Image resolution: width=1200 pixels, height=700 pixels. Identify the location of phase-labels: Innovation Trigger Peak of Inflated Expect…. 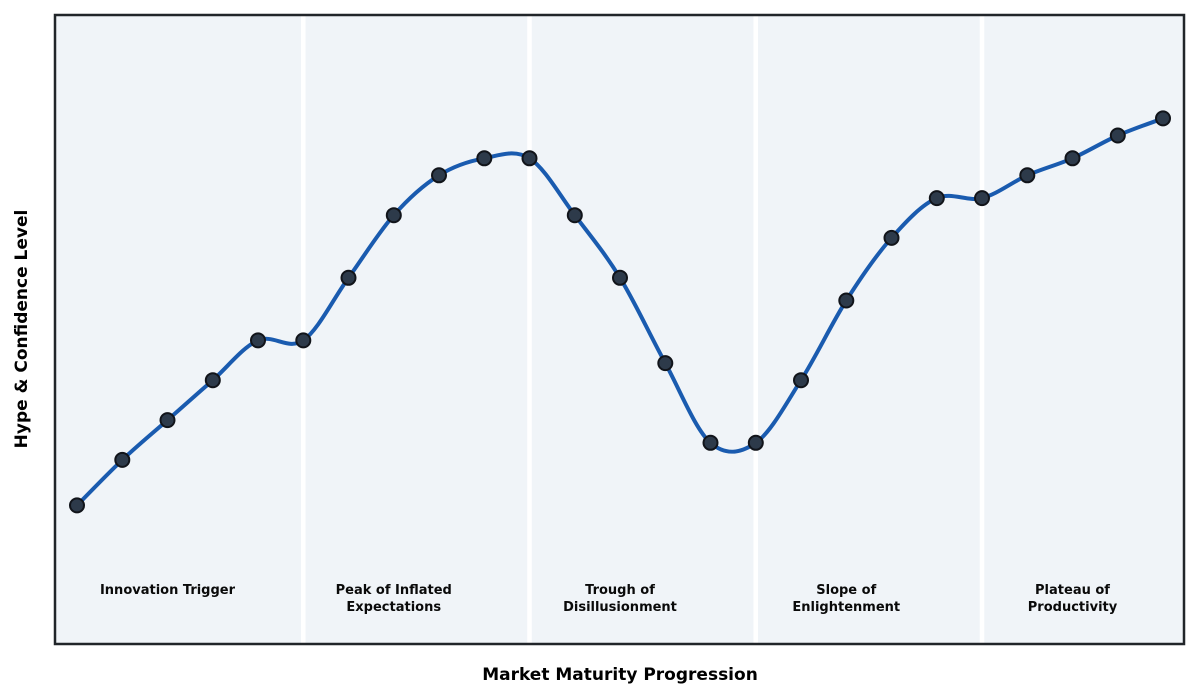
(609, 599).